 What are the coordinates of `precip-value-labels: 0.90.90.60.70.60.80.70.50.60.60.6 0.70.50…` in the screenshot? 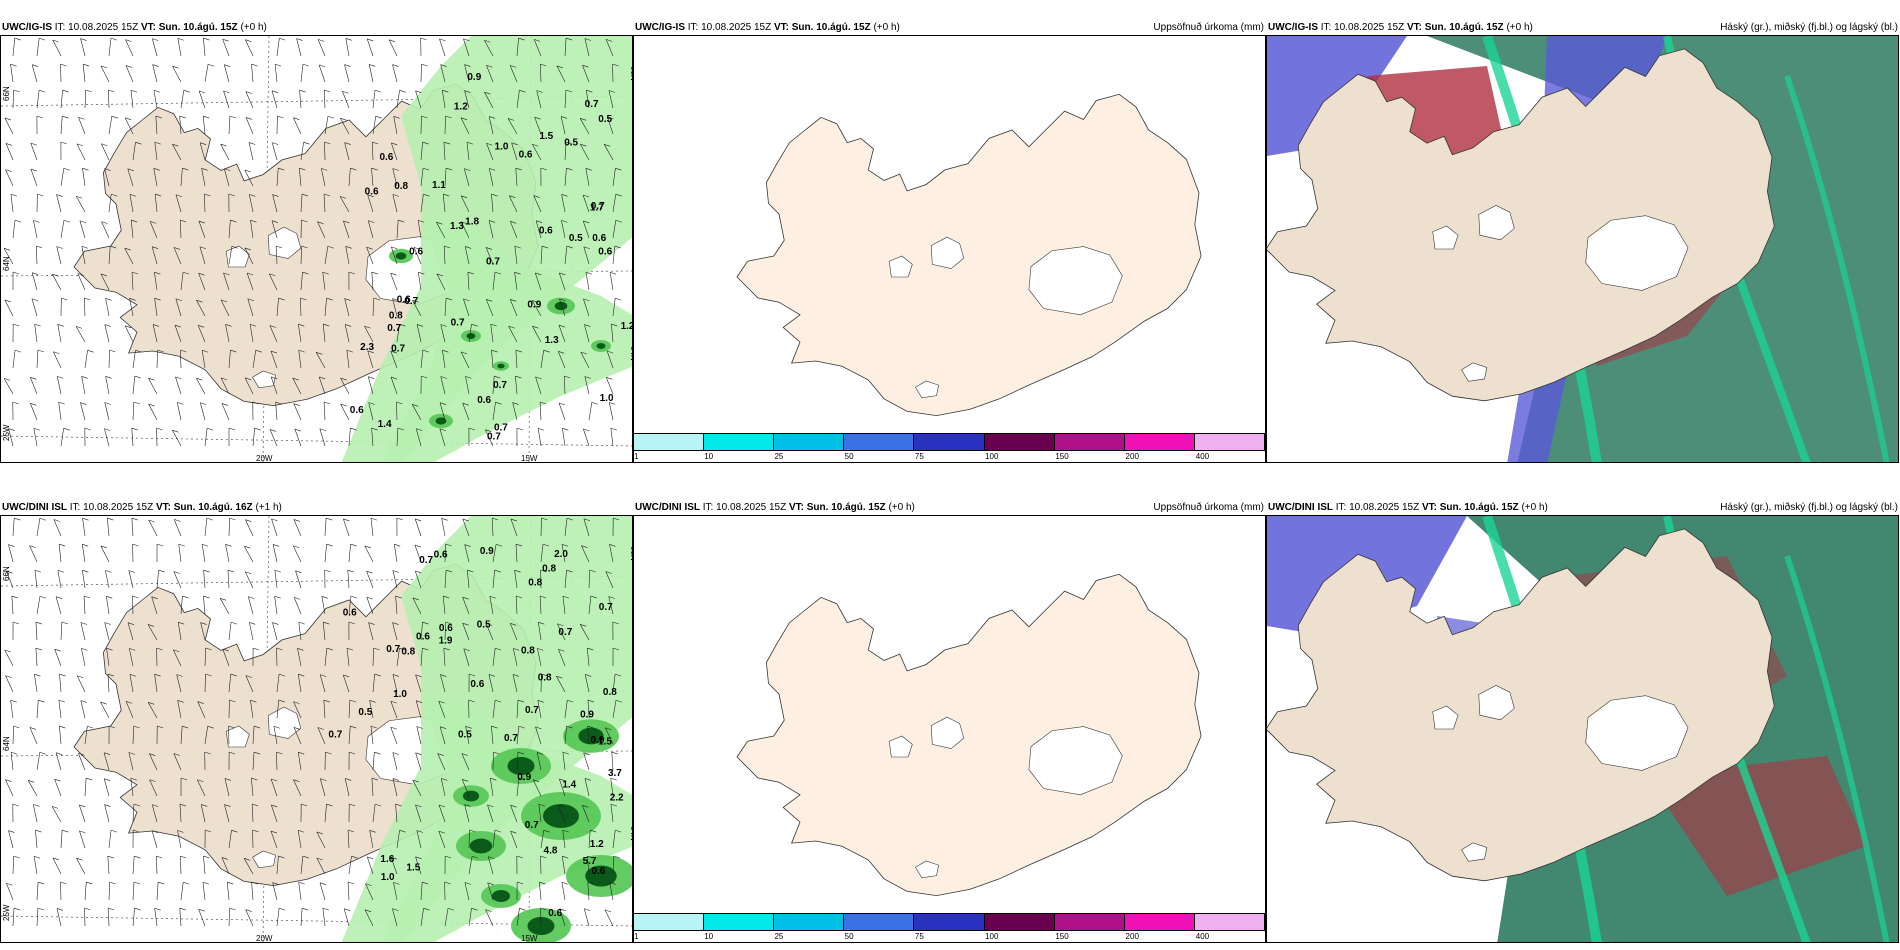 It's located at (476, 732).